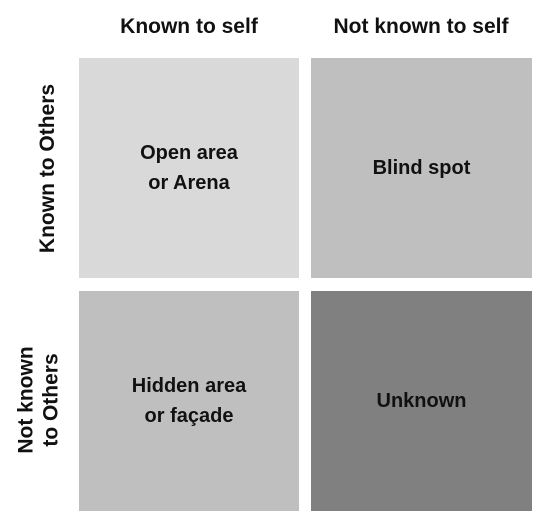 Image resolution: width=544 pixels, height=524 pixels. I want to click on row-header-label-line1: Not known, so click(27, 400).